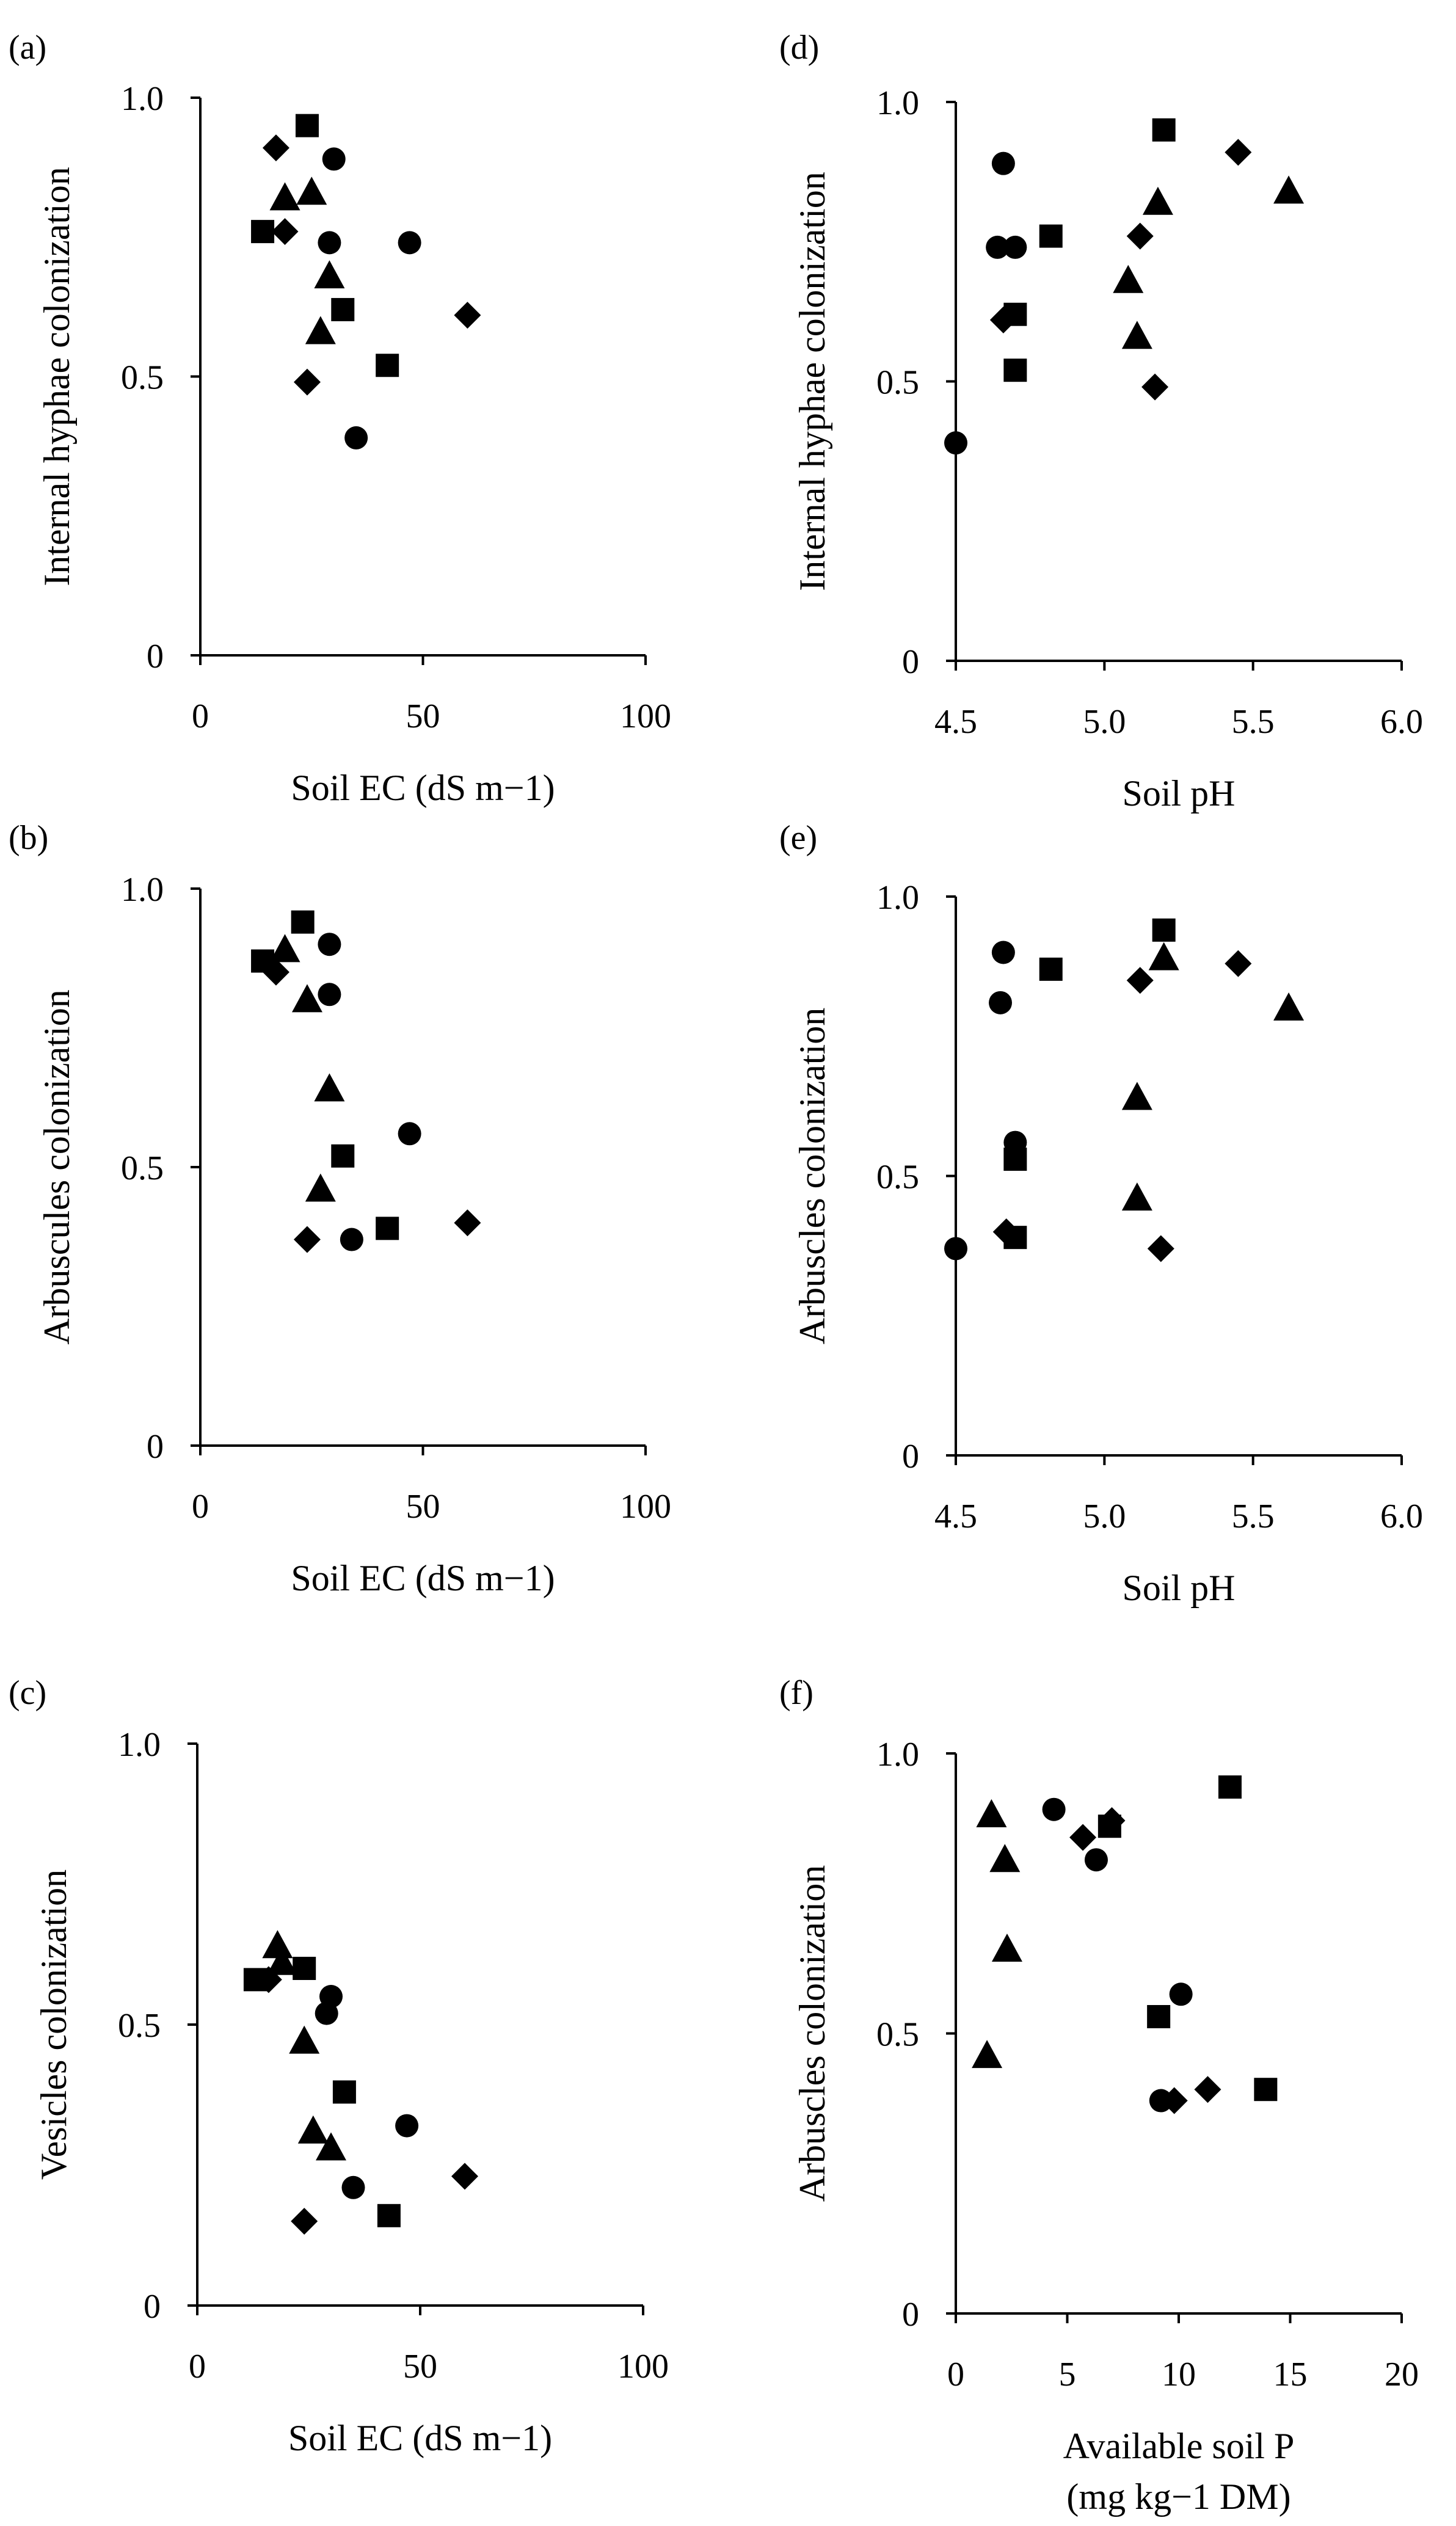 The width and height of the screenshot is (1456, 2526). I want to click on y-axis-title: Arbuscules colonization, so click(57, 1167).